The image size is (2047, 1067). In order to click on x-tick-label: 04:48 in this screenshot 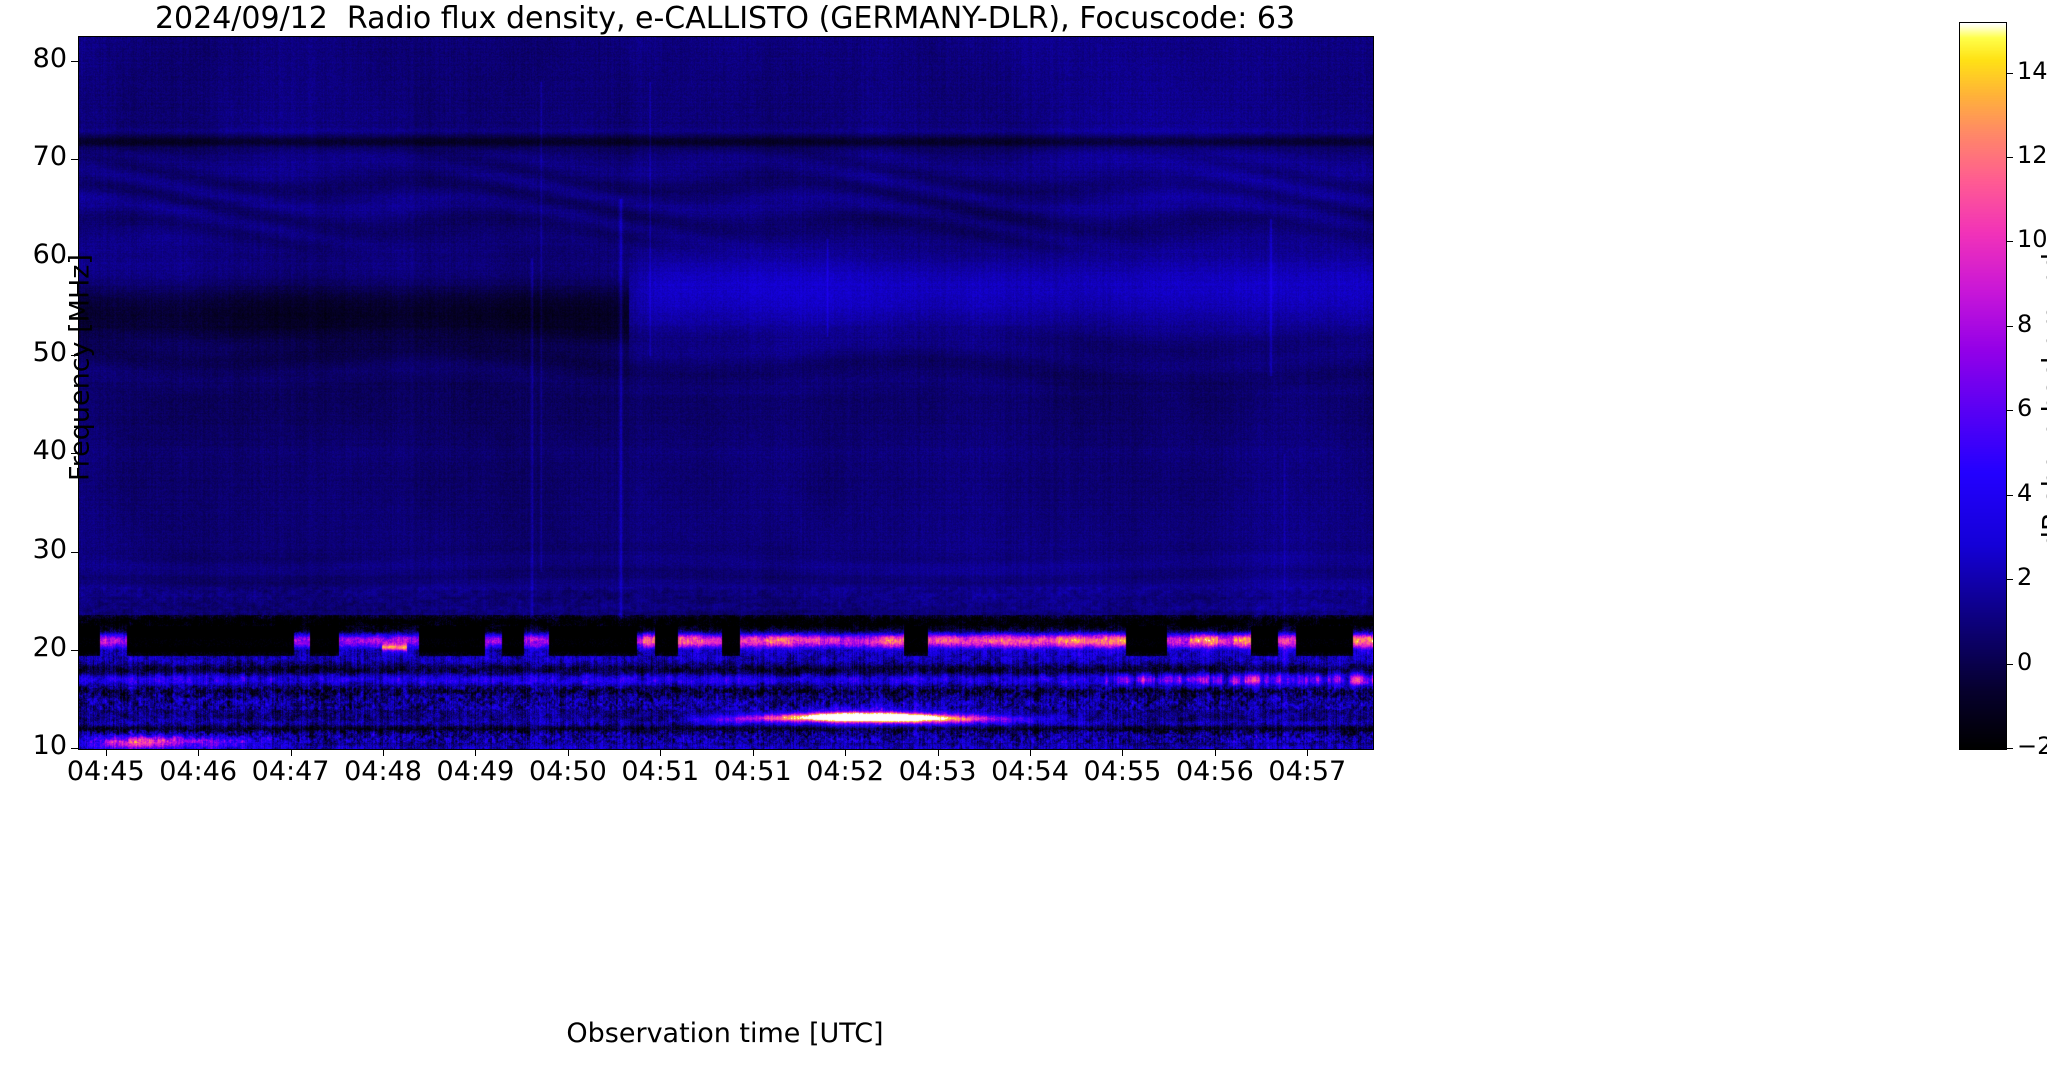, I will do `click(383, 771)`.